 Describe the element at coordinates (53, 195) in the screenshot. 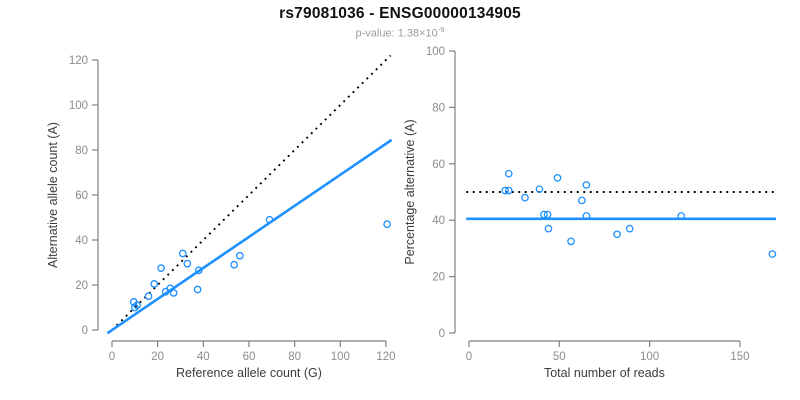

I see `y-axis-title: Alternative allele count (A)` at that location.